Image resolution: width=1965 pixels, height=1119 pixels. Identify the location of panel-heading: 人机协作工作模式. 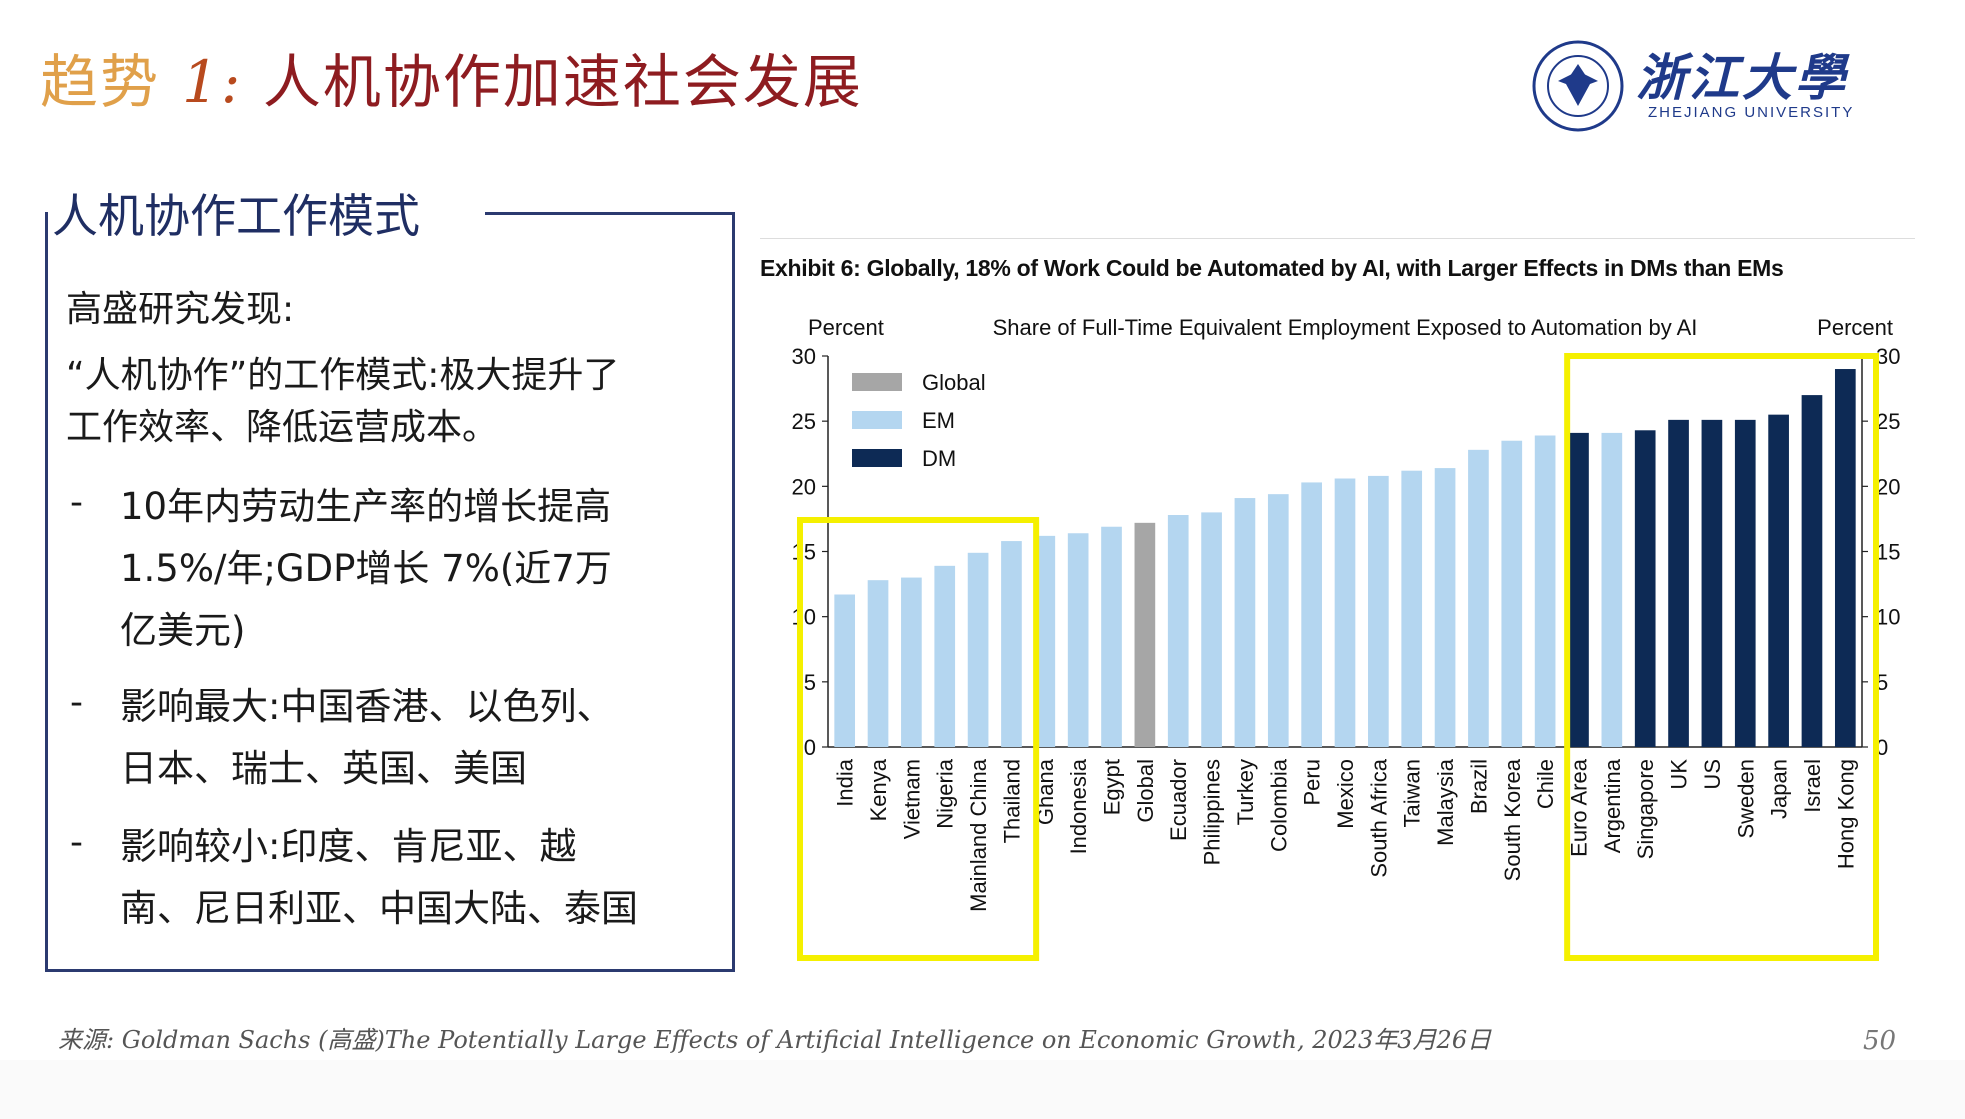
(236, 216).